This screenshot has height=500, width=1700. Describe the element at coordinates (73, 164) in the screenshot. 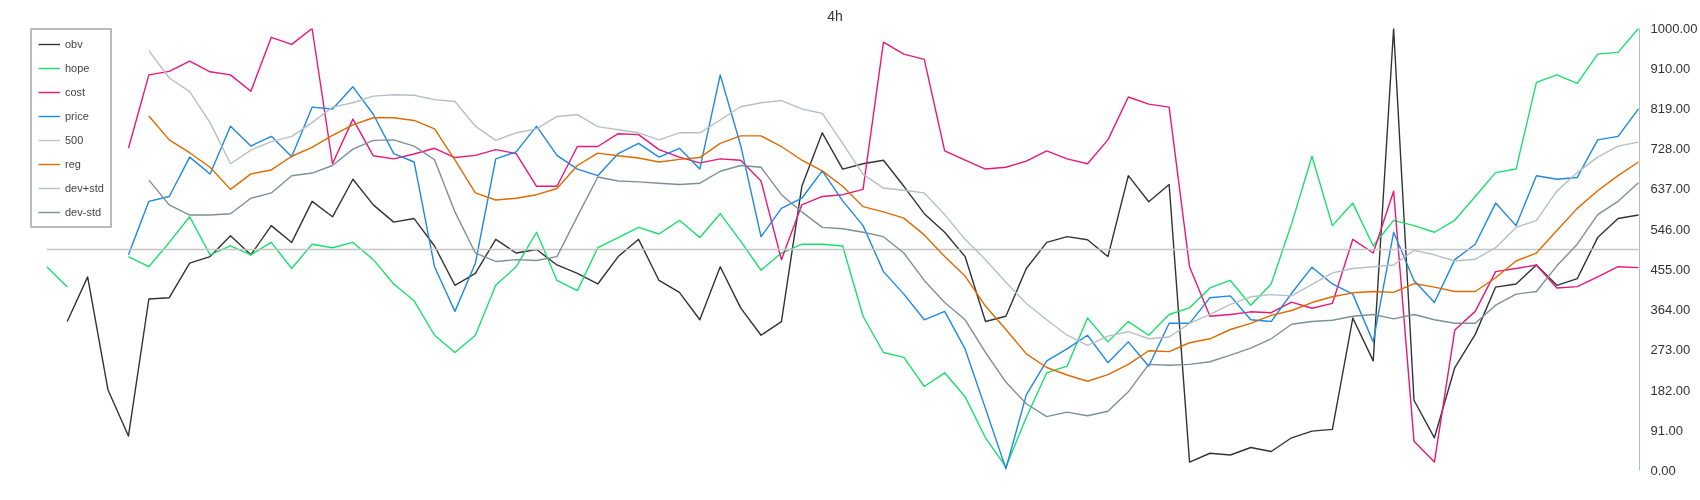

I see `legend-label: reg` at that location.